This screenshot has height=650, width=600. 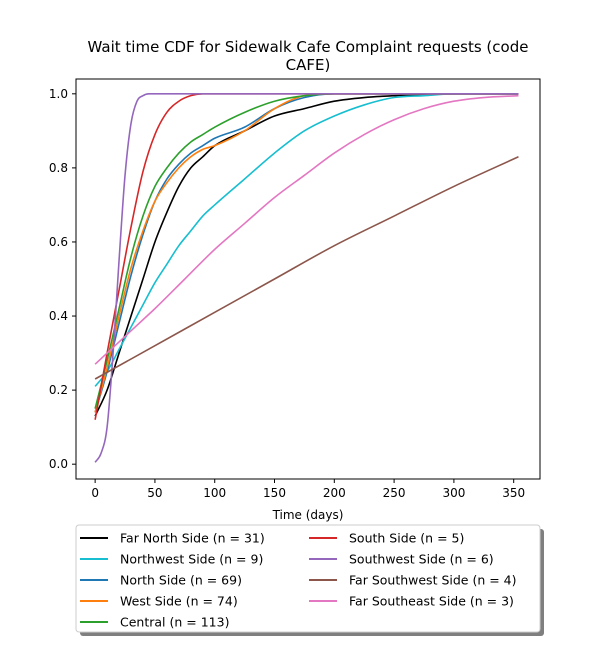 What do you see at coordinates (154, 493) in the screenshot?
I see `x-tick-label: 50` at bounding box center [154, 493].